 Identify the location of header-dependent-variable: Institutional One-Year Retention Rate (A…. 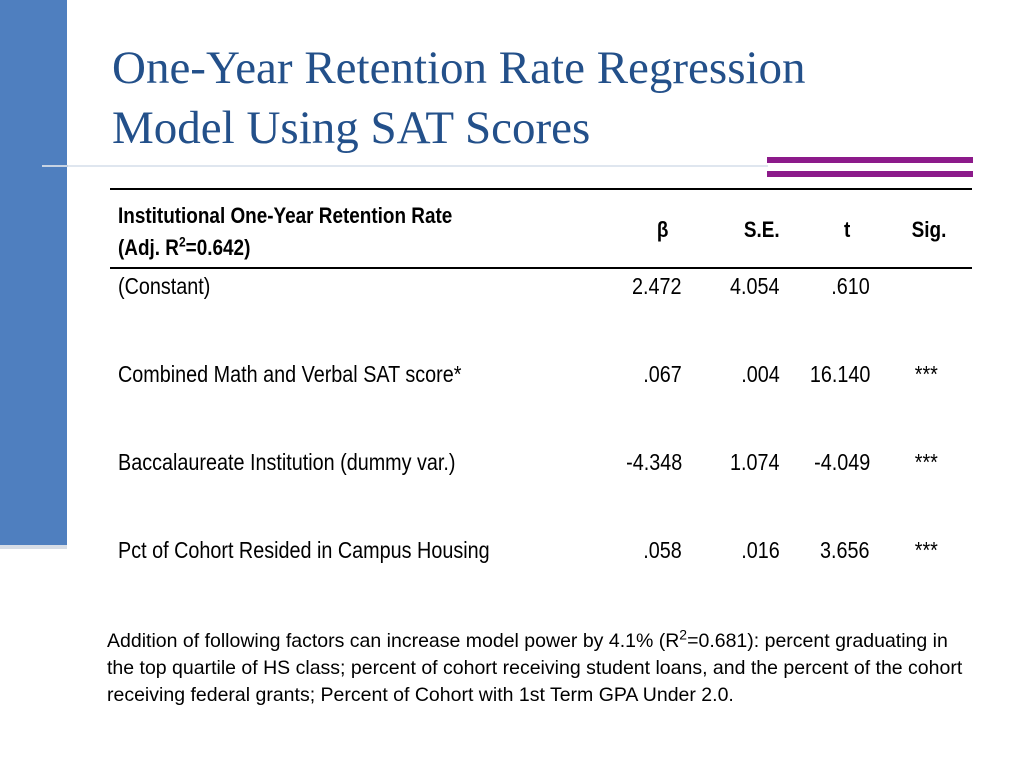
(285, 232).